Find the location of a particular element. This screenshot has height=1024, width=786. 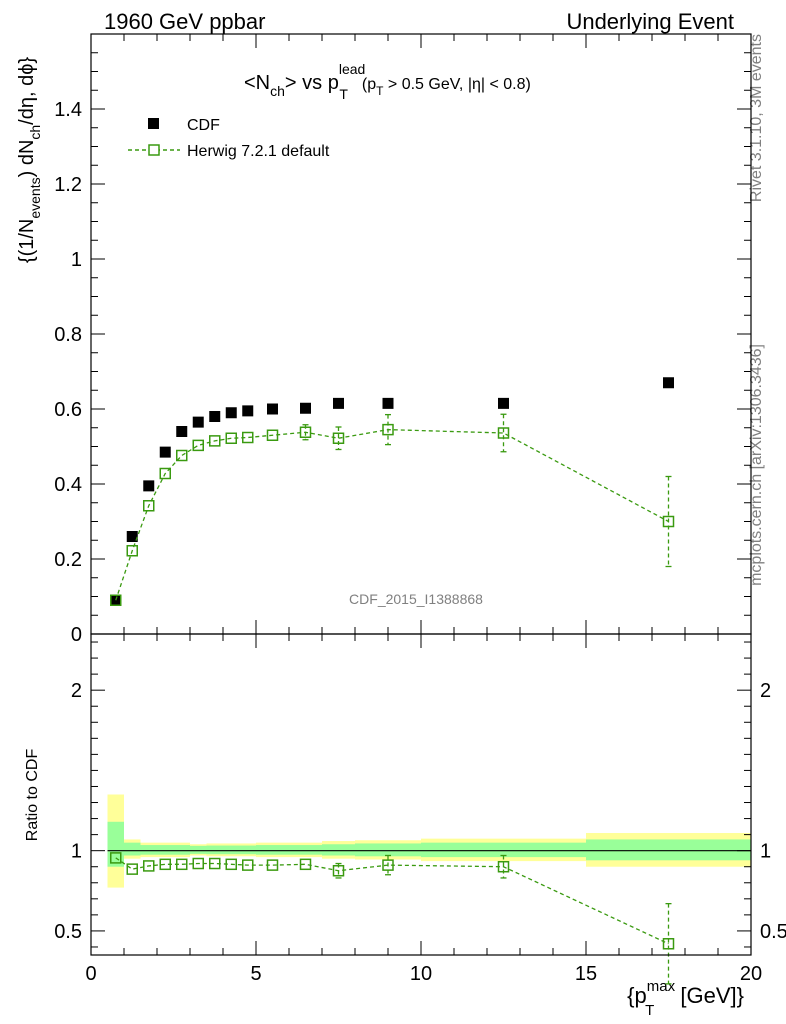

main-y-tick-label-2: 0.4 is located at coordinates (68, 485).